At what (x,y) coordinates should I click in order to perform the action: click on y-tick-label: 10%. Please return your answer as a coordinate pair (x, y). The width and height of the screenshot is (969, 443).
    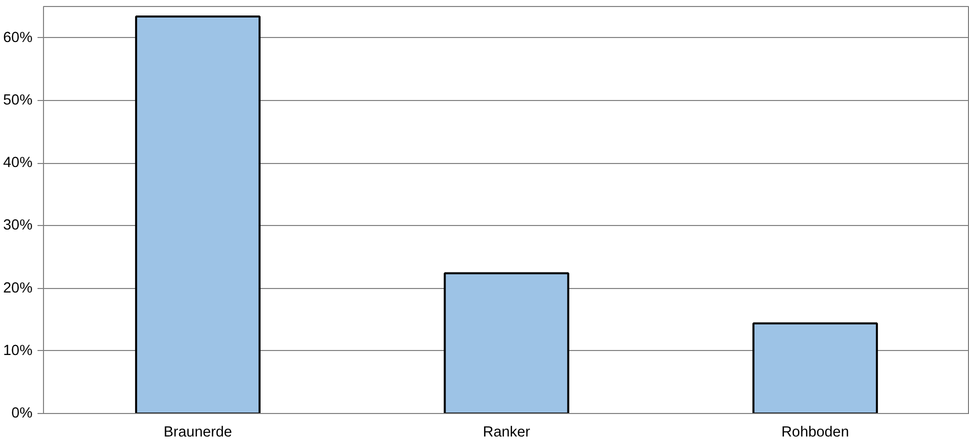
    Looking at the image, I should click on (18, 350).